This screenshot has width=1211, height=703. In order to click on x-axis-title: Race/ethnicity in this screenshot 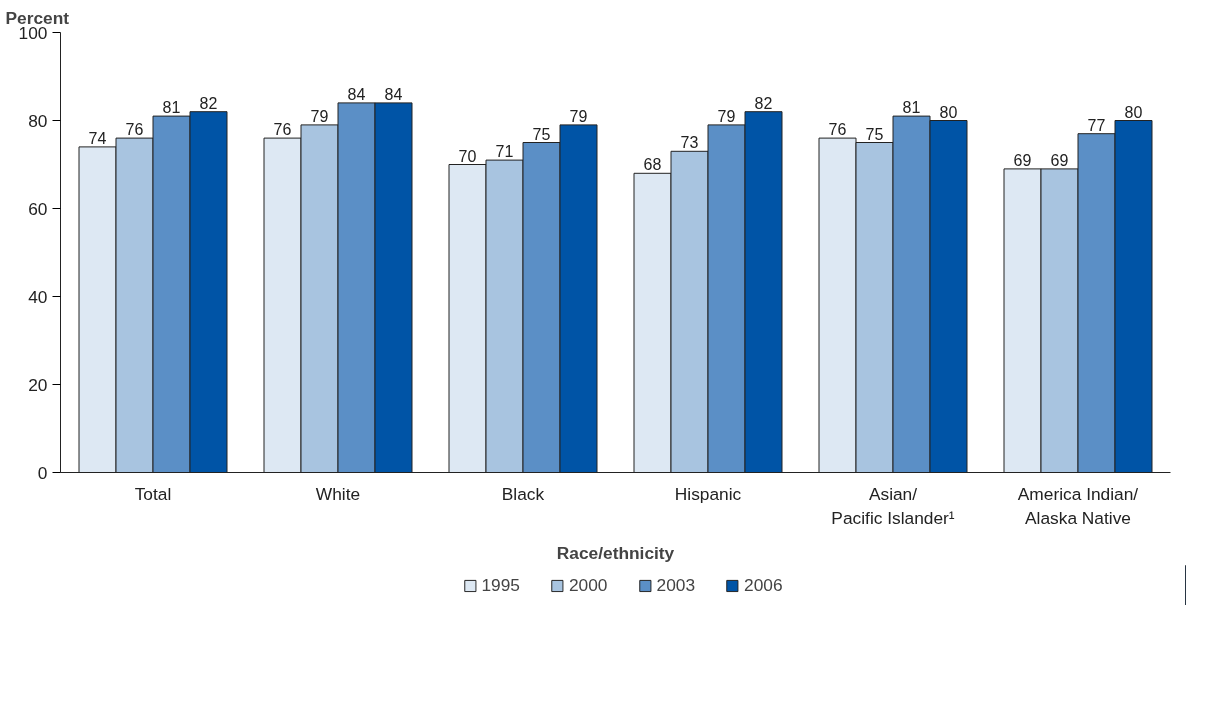, I will do `click(615, 552)`.